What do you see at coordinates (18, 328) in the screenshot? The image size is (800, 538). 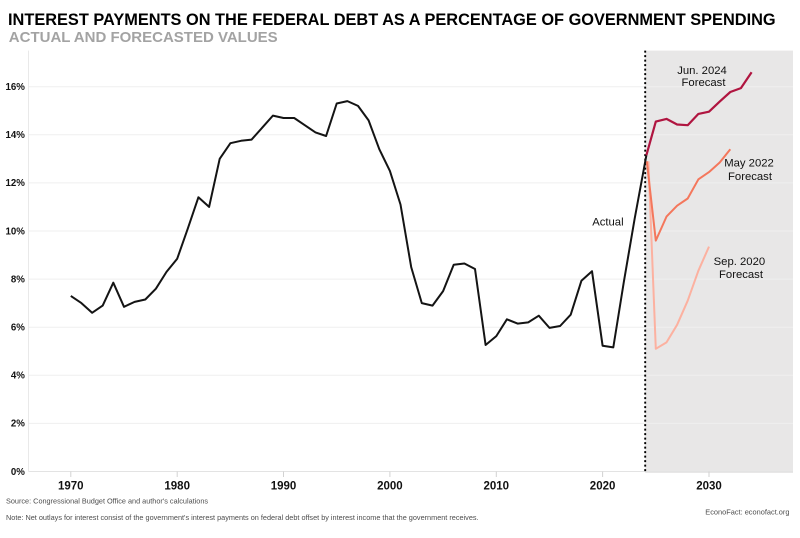 I see `svg-text: 6%` at bounding box center [18, 328].